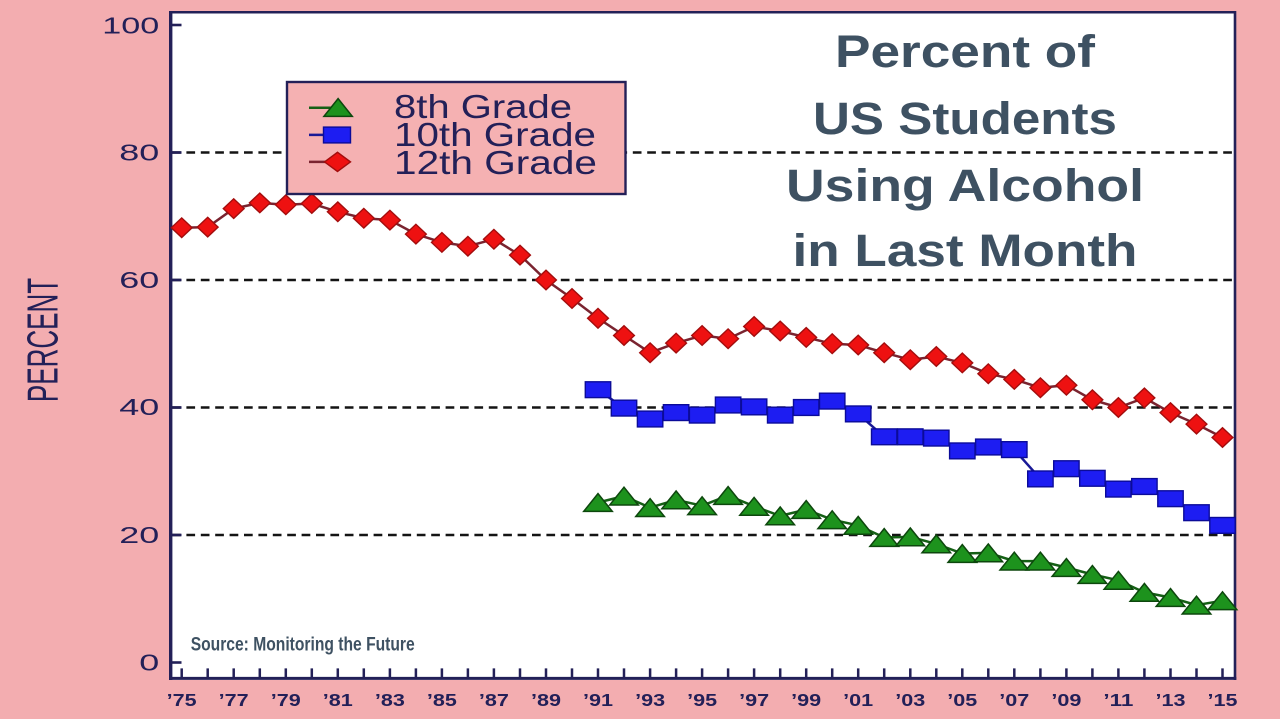 This screenshot has height=719, width=1280. What do you see at coordinates (965, 185) in the screenshot?
I see `svg-text: Using Alcohol` at bounding box center [965, 185].